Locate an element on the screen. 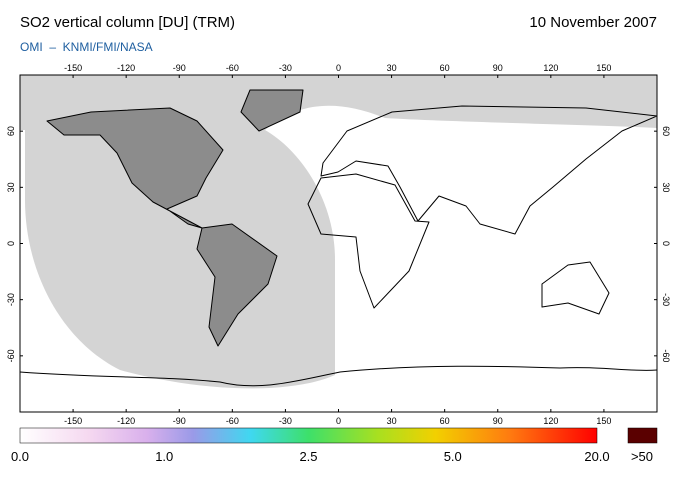  colorbar-overflow-label: >50 is located at coordinates (642, 456).